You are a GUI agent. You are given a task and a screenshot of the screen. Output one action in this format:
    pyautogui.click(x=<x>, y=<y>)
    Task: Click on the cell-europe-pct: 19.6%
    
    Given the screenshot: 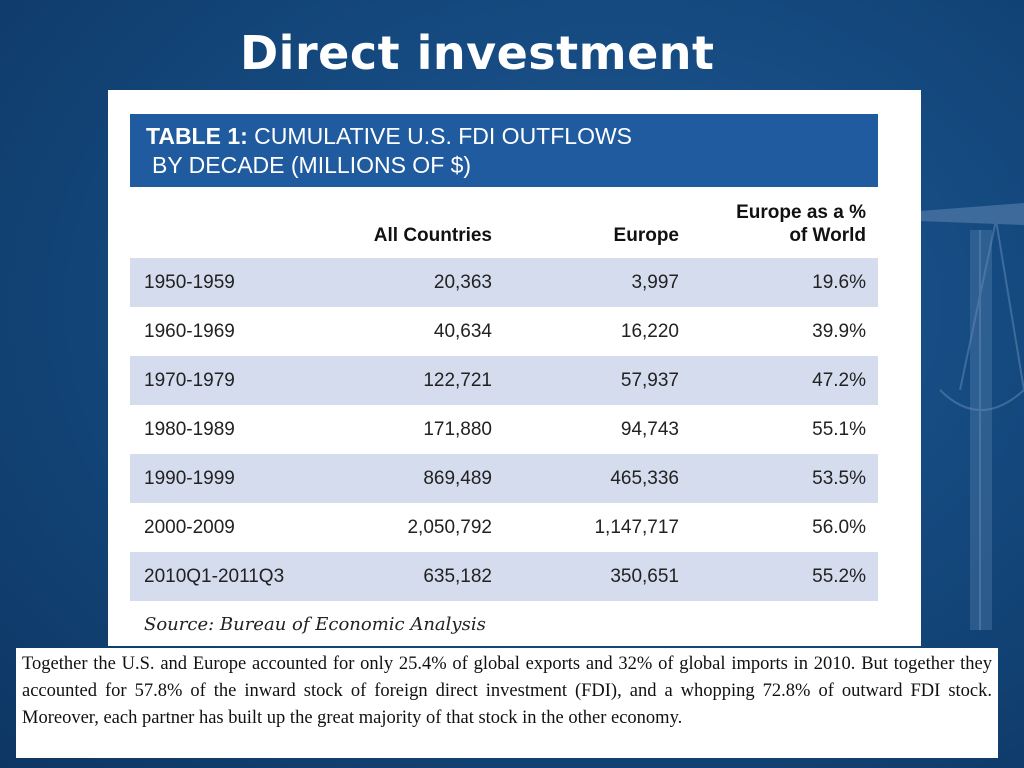 What is the action you would take?
    pyautogui.click(x=839, y=282)
    